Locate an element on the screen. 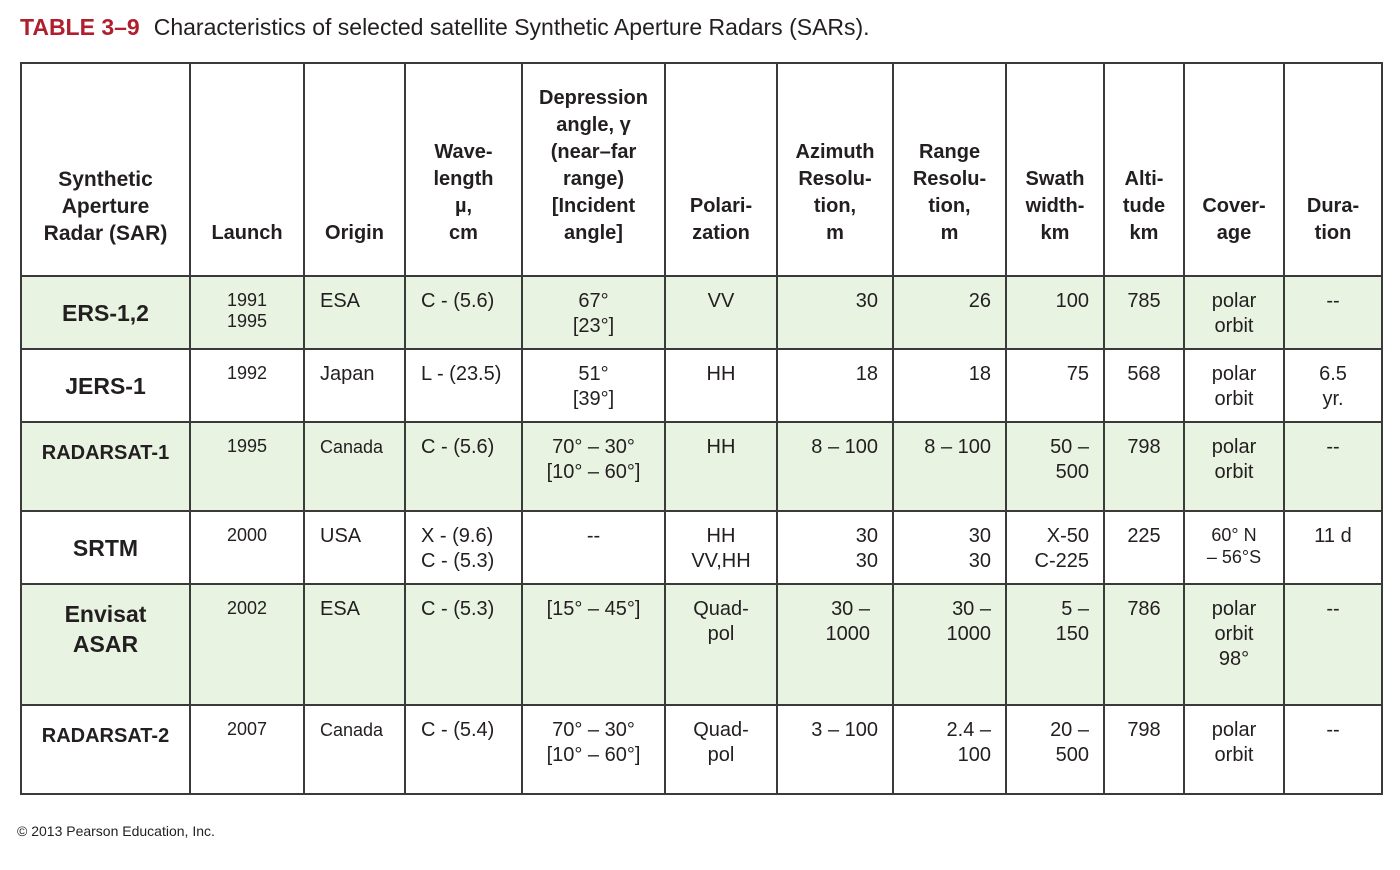 This screenshot has height=870, width=1400. cell-origin: USA is located at coordinates (354, 547).